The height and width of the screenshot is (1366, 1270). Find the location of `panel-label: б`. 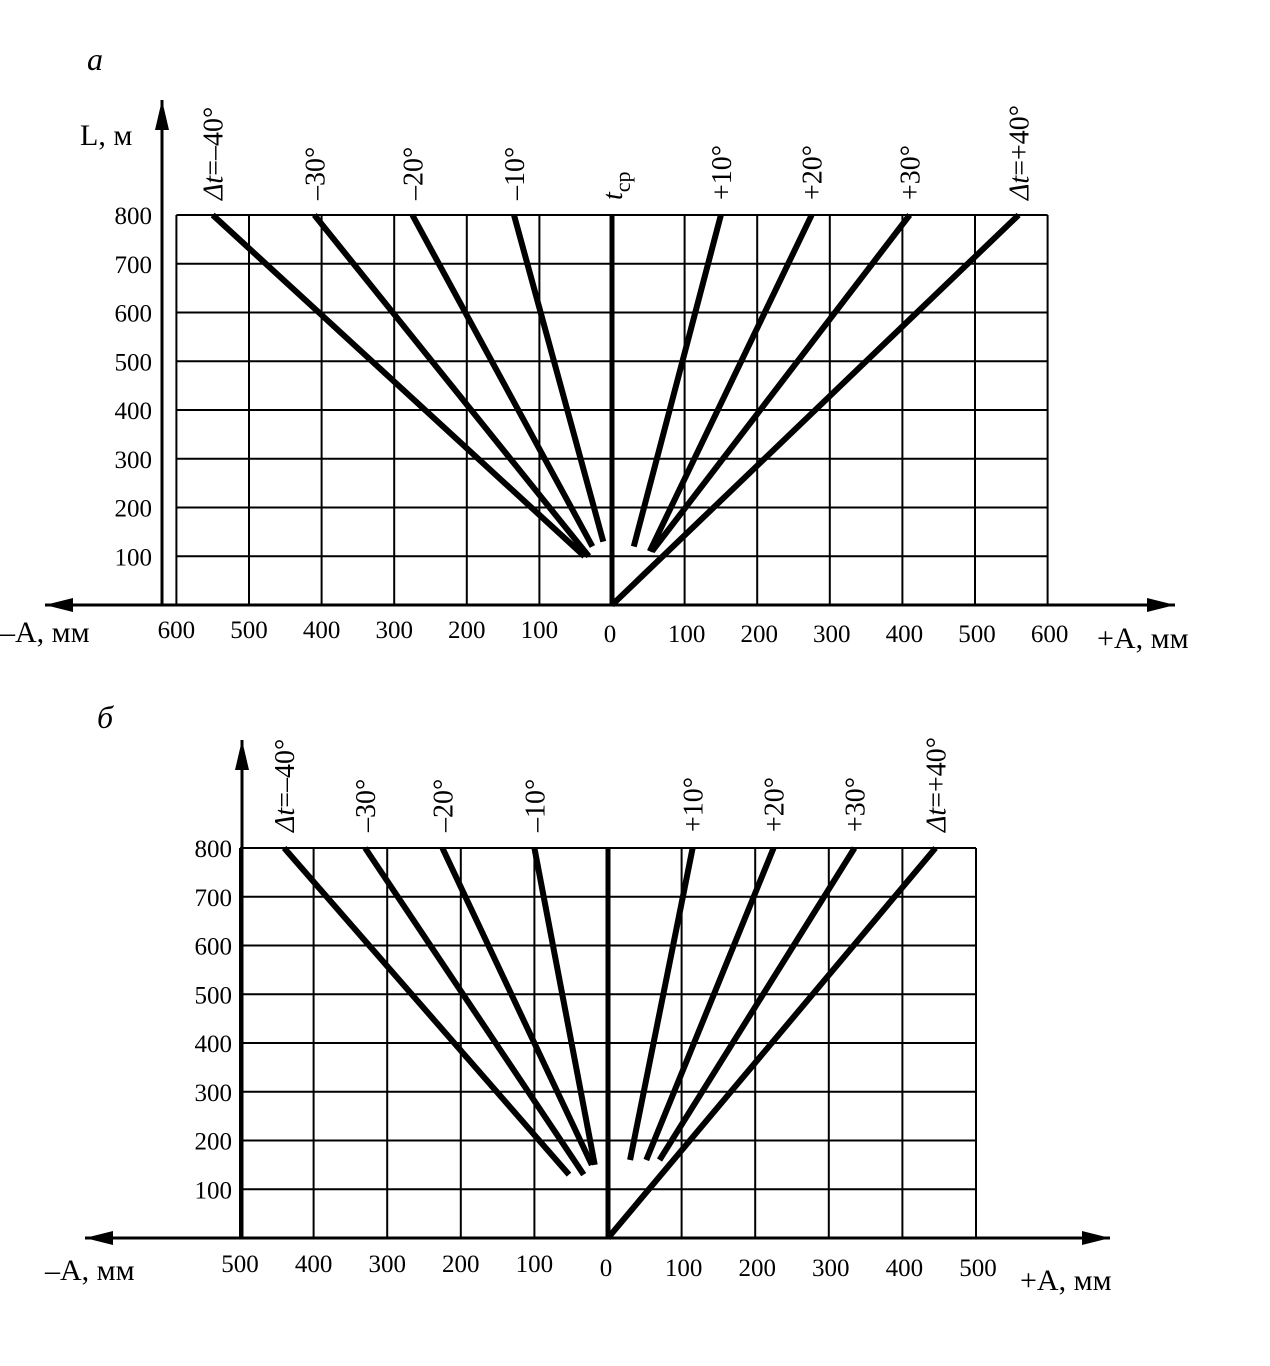

panel-label: б is located at coordinates (105, 717).